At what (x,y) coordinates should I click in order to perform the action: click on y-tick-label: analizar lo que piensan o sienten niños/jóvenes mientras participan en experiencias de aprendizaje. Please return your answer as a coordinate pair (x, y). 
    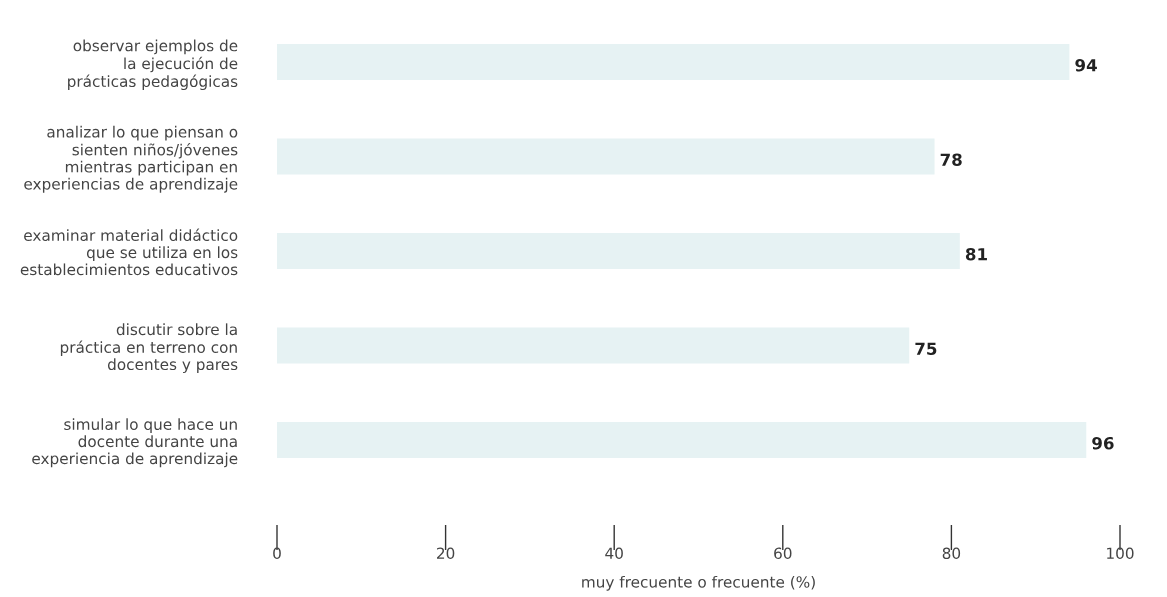
    Looking at the image, I should click on (131, 159).